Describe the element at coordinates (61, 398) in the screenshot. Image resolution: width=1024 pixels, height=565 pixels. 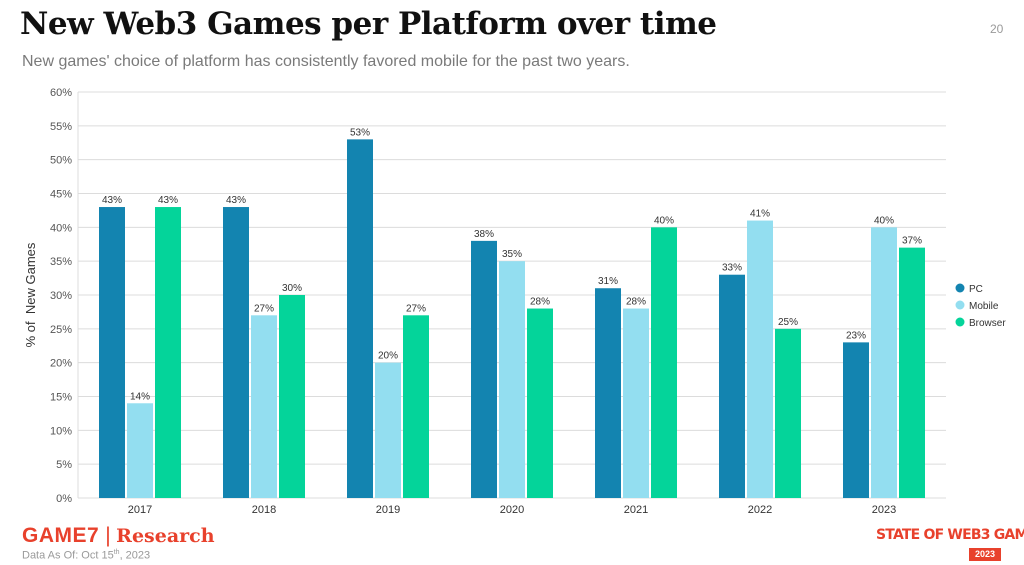
I see `y-tick-label: 15%` at that location.